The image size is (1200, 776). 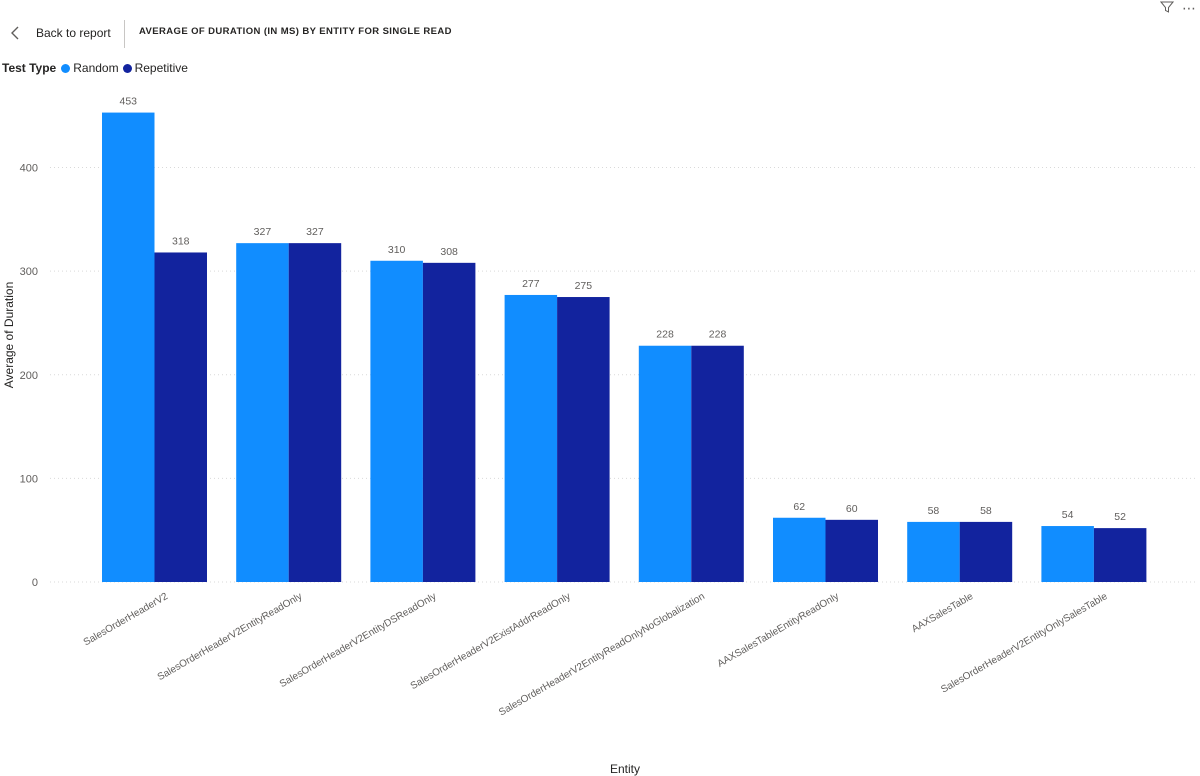 I want to click on data-label: 318, so click(x=181, y=241).